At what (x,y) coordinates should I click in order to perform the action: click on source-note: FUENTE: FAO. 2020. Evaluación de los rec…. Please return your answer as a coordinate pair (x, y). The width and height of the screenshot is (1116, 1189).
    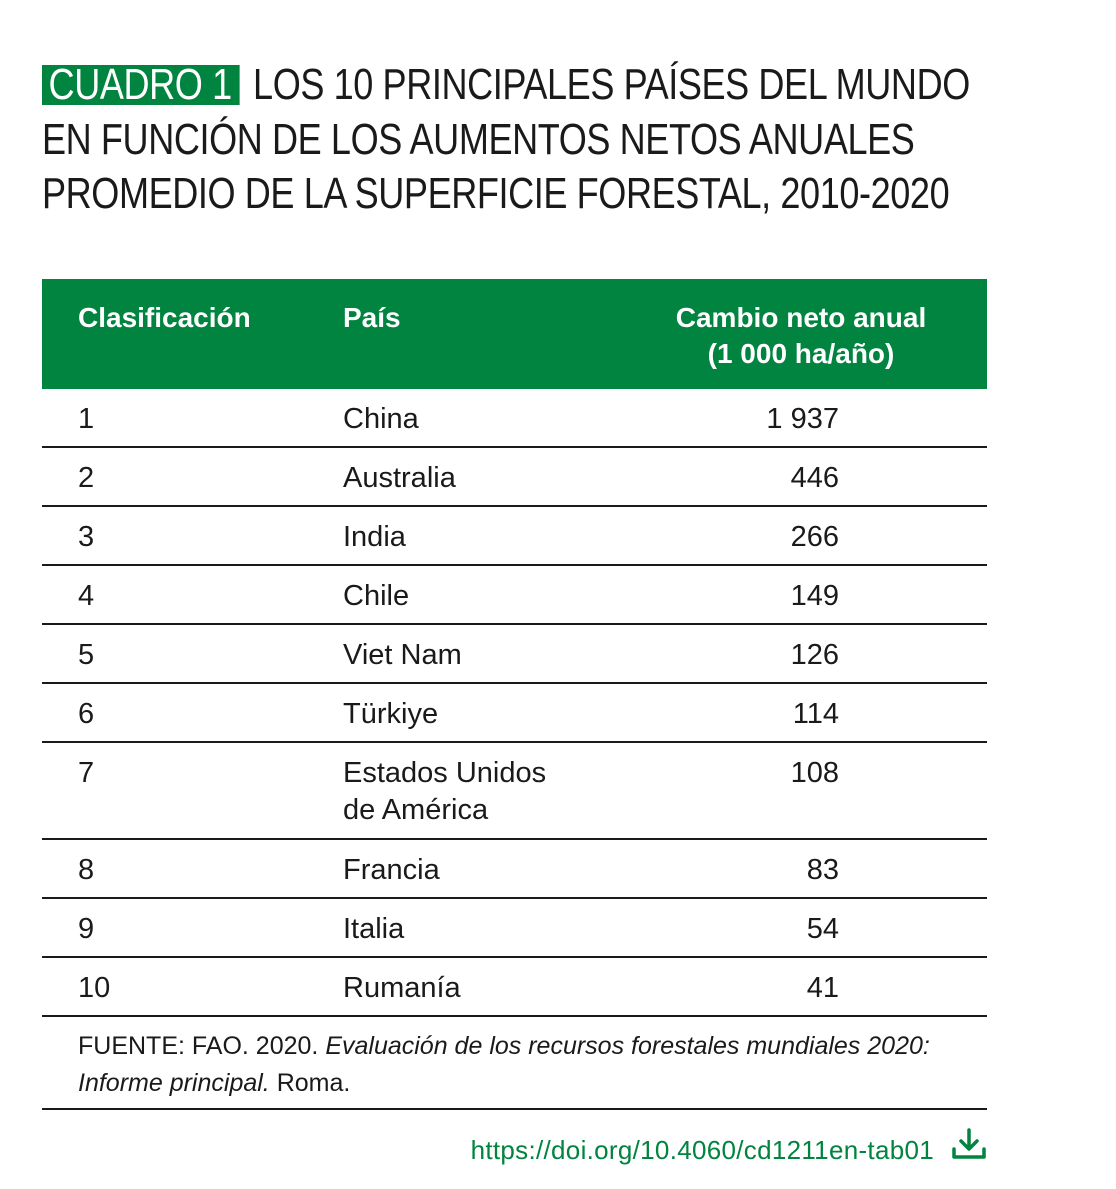
    Looking at the image, I should click on (514, 1063).